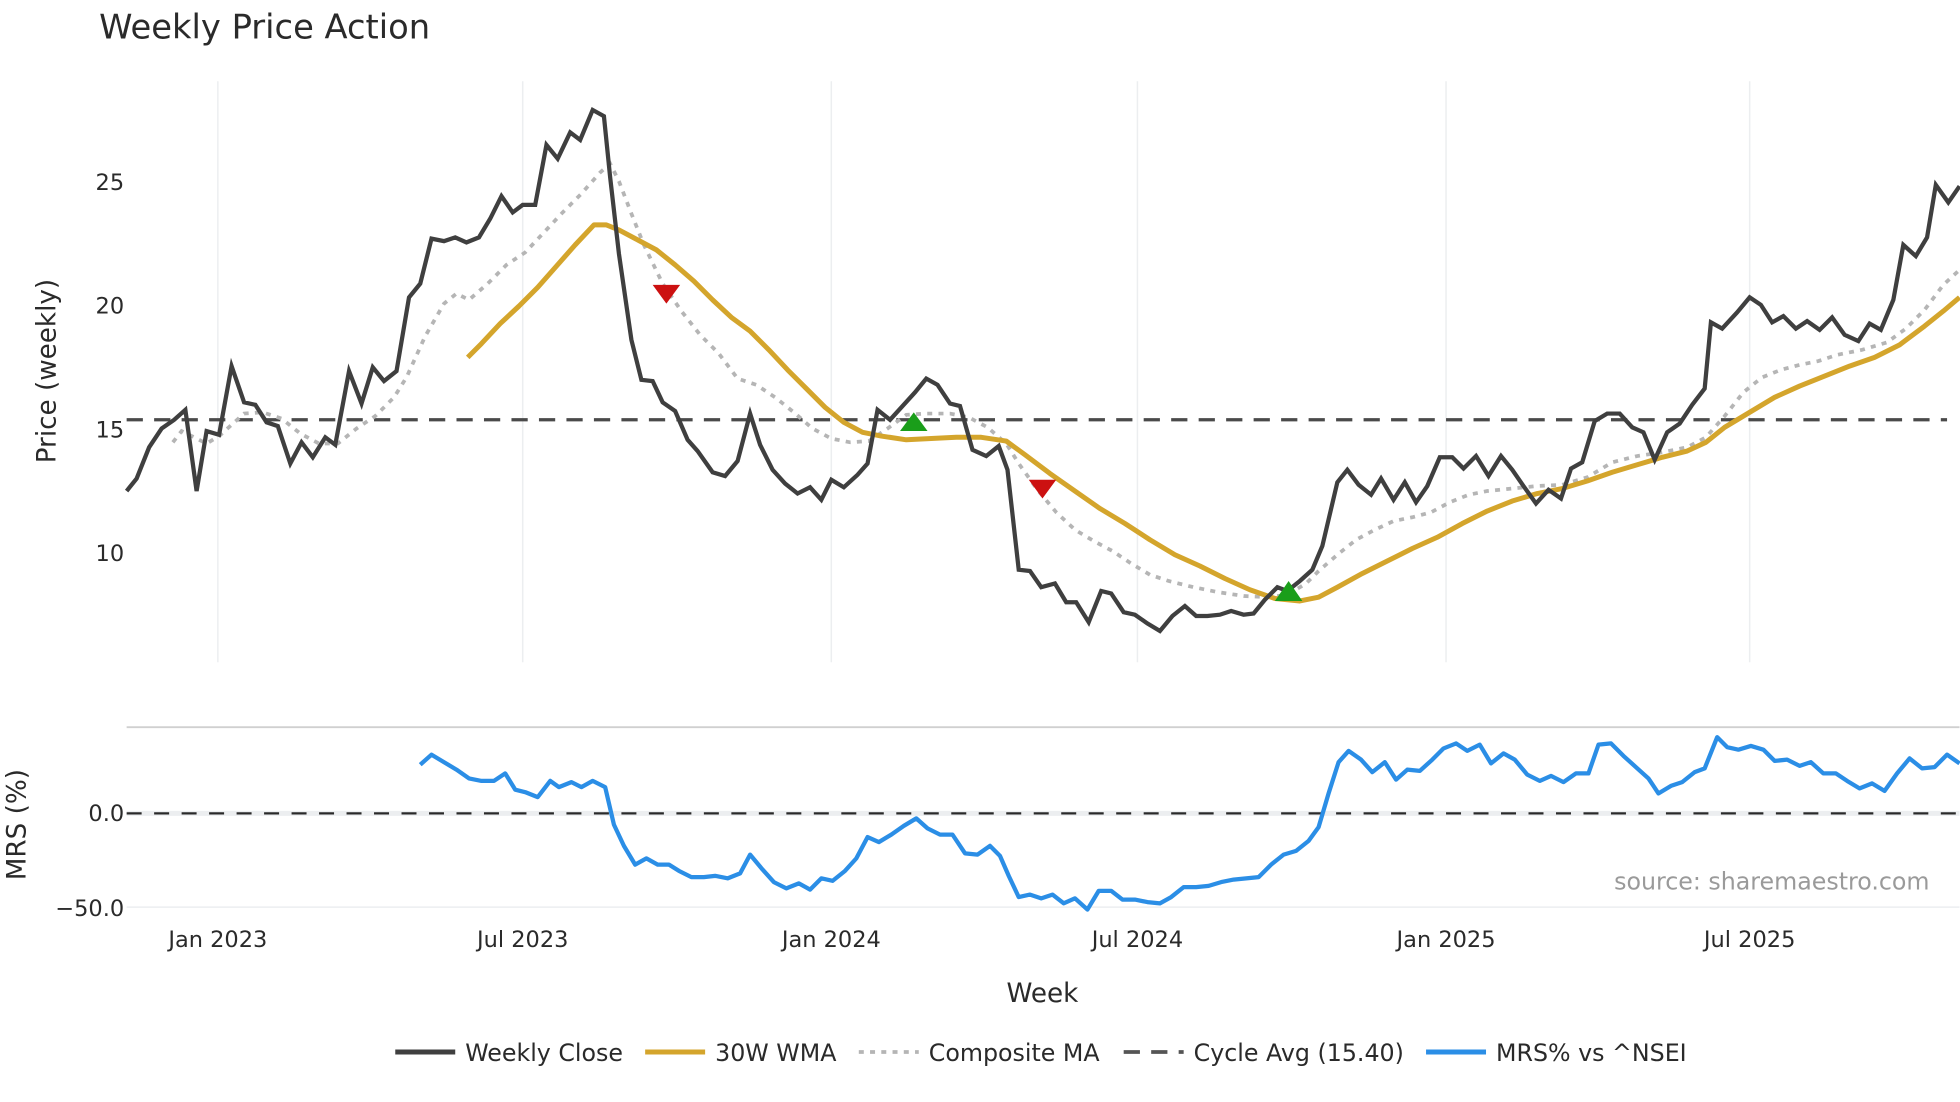 Image resolution: width=1960 pixels, height=1102 pixels. Describe the element at coordinates (106, 814) in the screenshot. I see `mrs-ytick: 0.0` at that location.